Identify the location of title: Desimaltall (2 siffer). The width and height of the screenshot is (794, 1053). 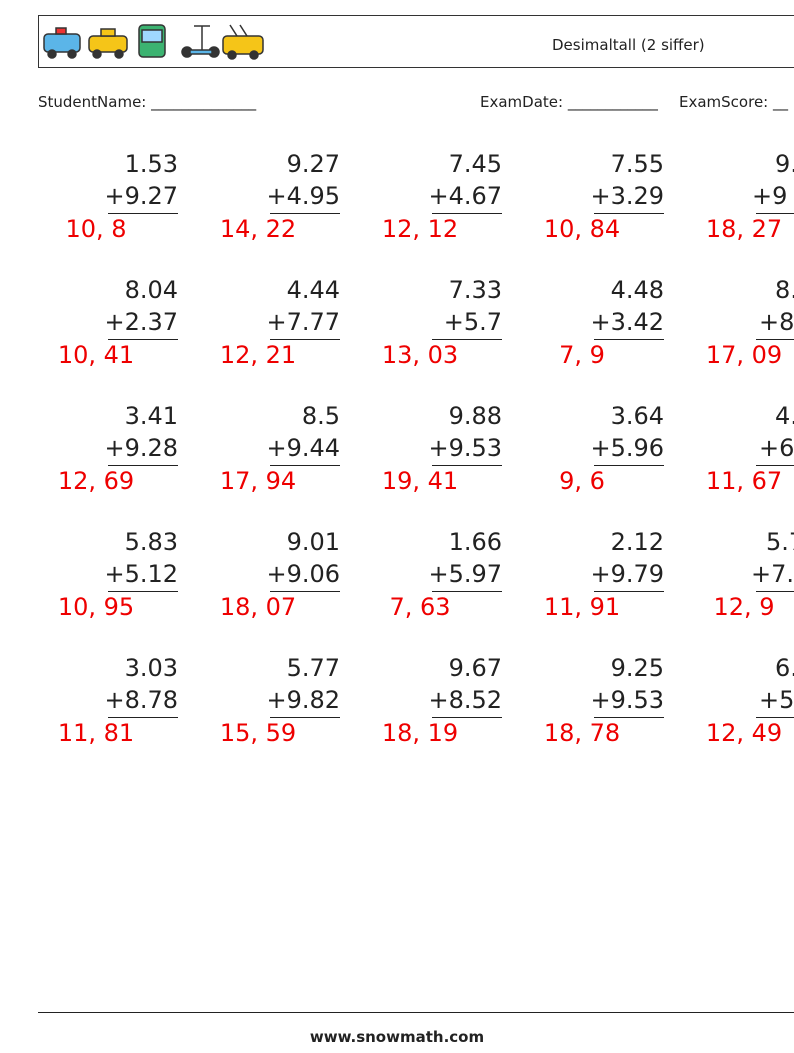
(628, 45).